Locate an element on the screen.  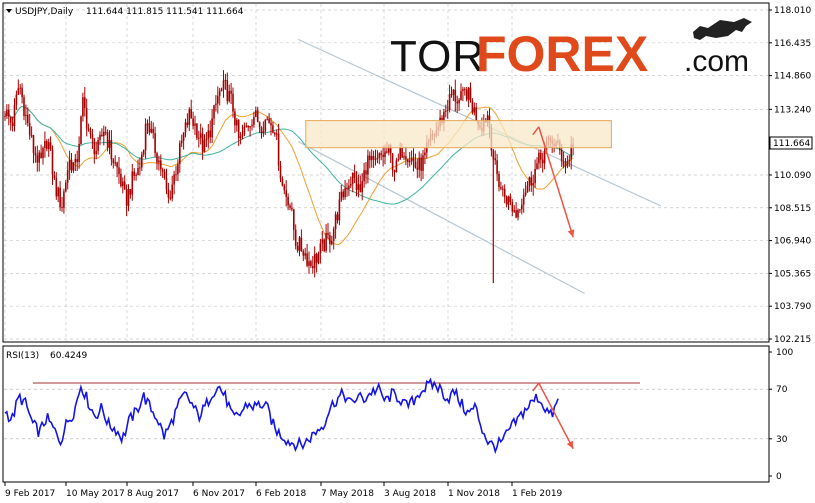
rsi-tick-label: 30 is located at coordinates (782, 440).